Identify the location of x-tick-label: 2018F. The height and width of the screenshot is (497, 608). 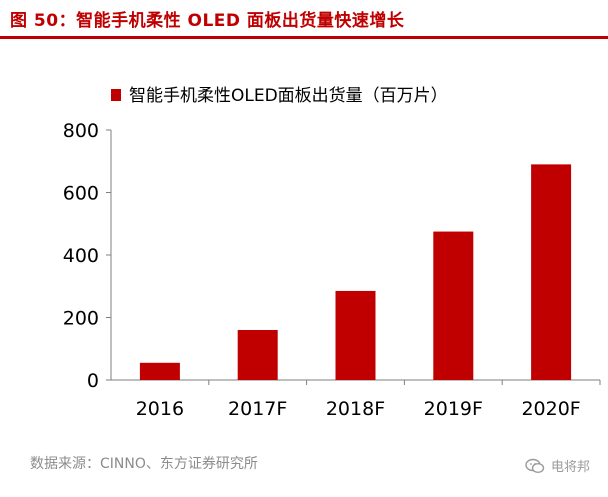
(355, 409).